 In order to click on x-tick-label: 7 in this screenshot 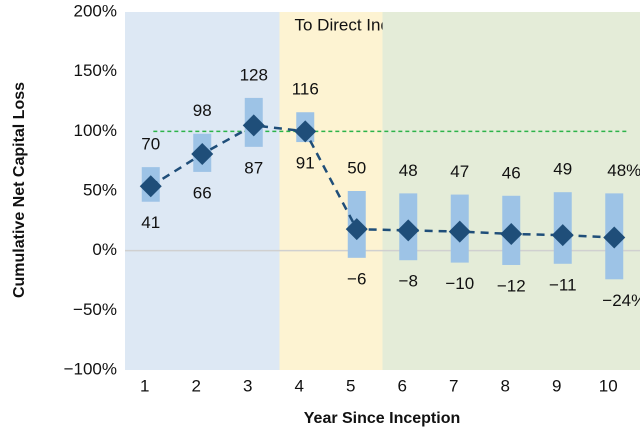, I will do `click(453, 385)`.